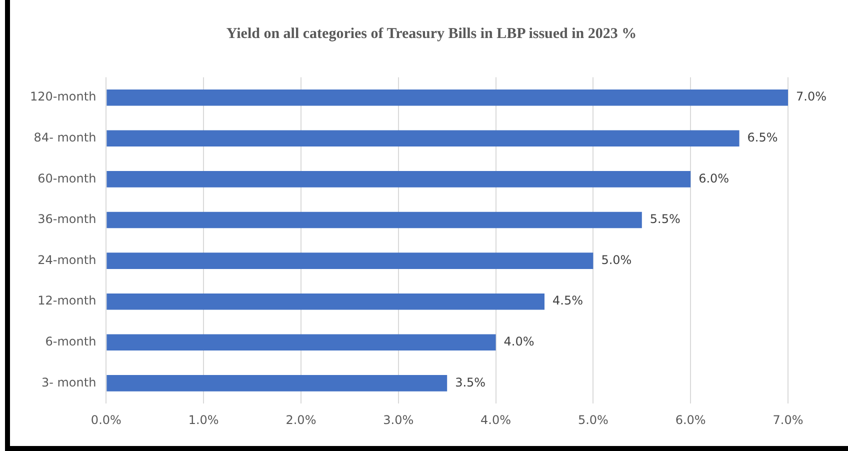 This screenshot has height=451, width=848. What do you see at coordinates (616, 259) in the screenshot?
I see `data-label: 5.0%` at bounding box center [616, 259].